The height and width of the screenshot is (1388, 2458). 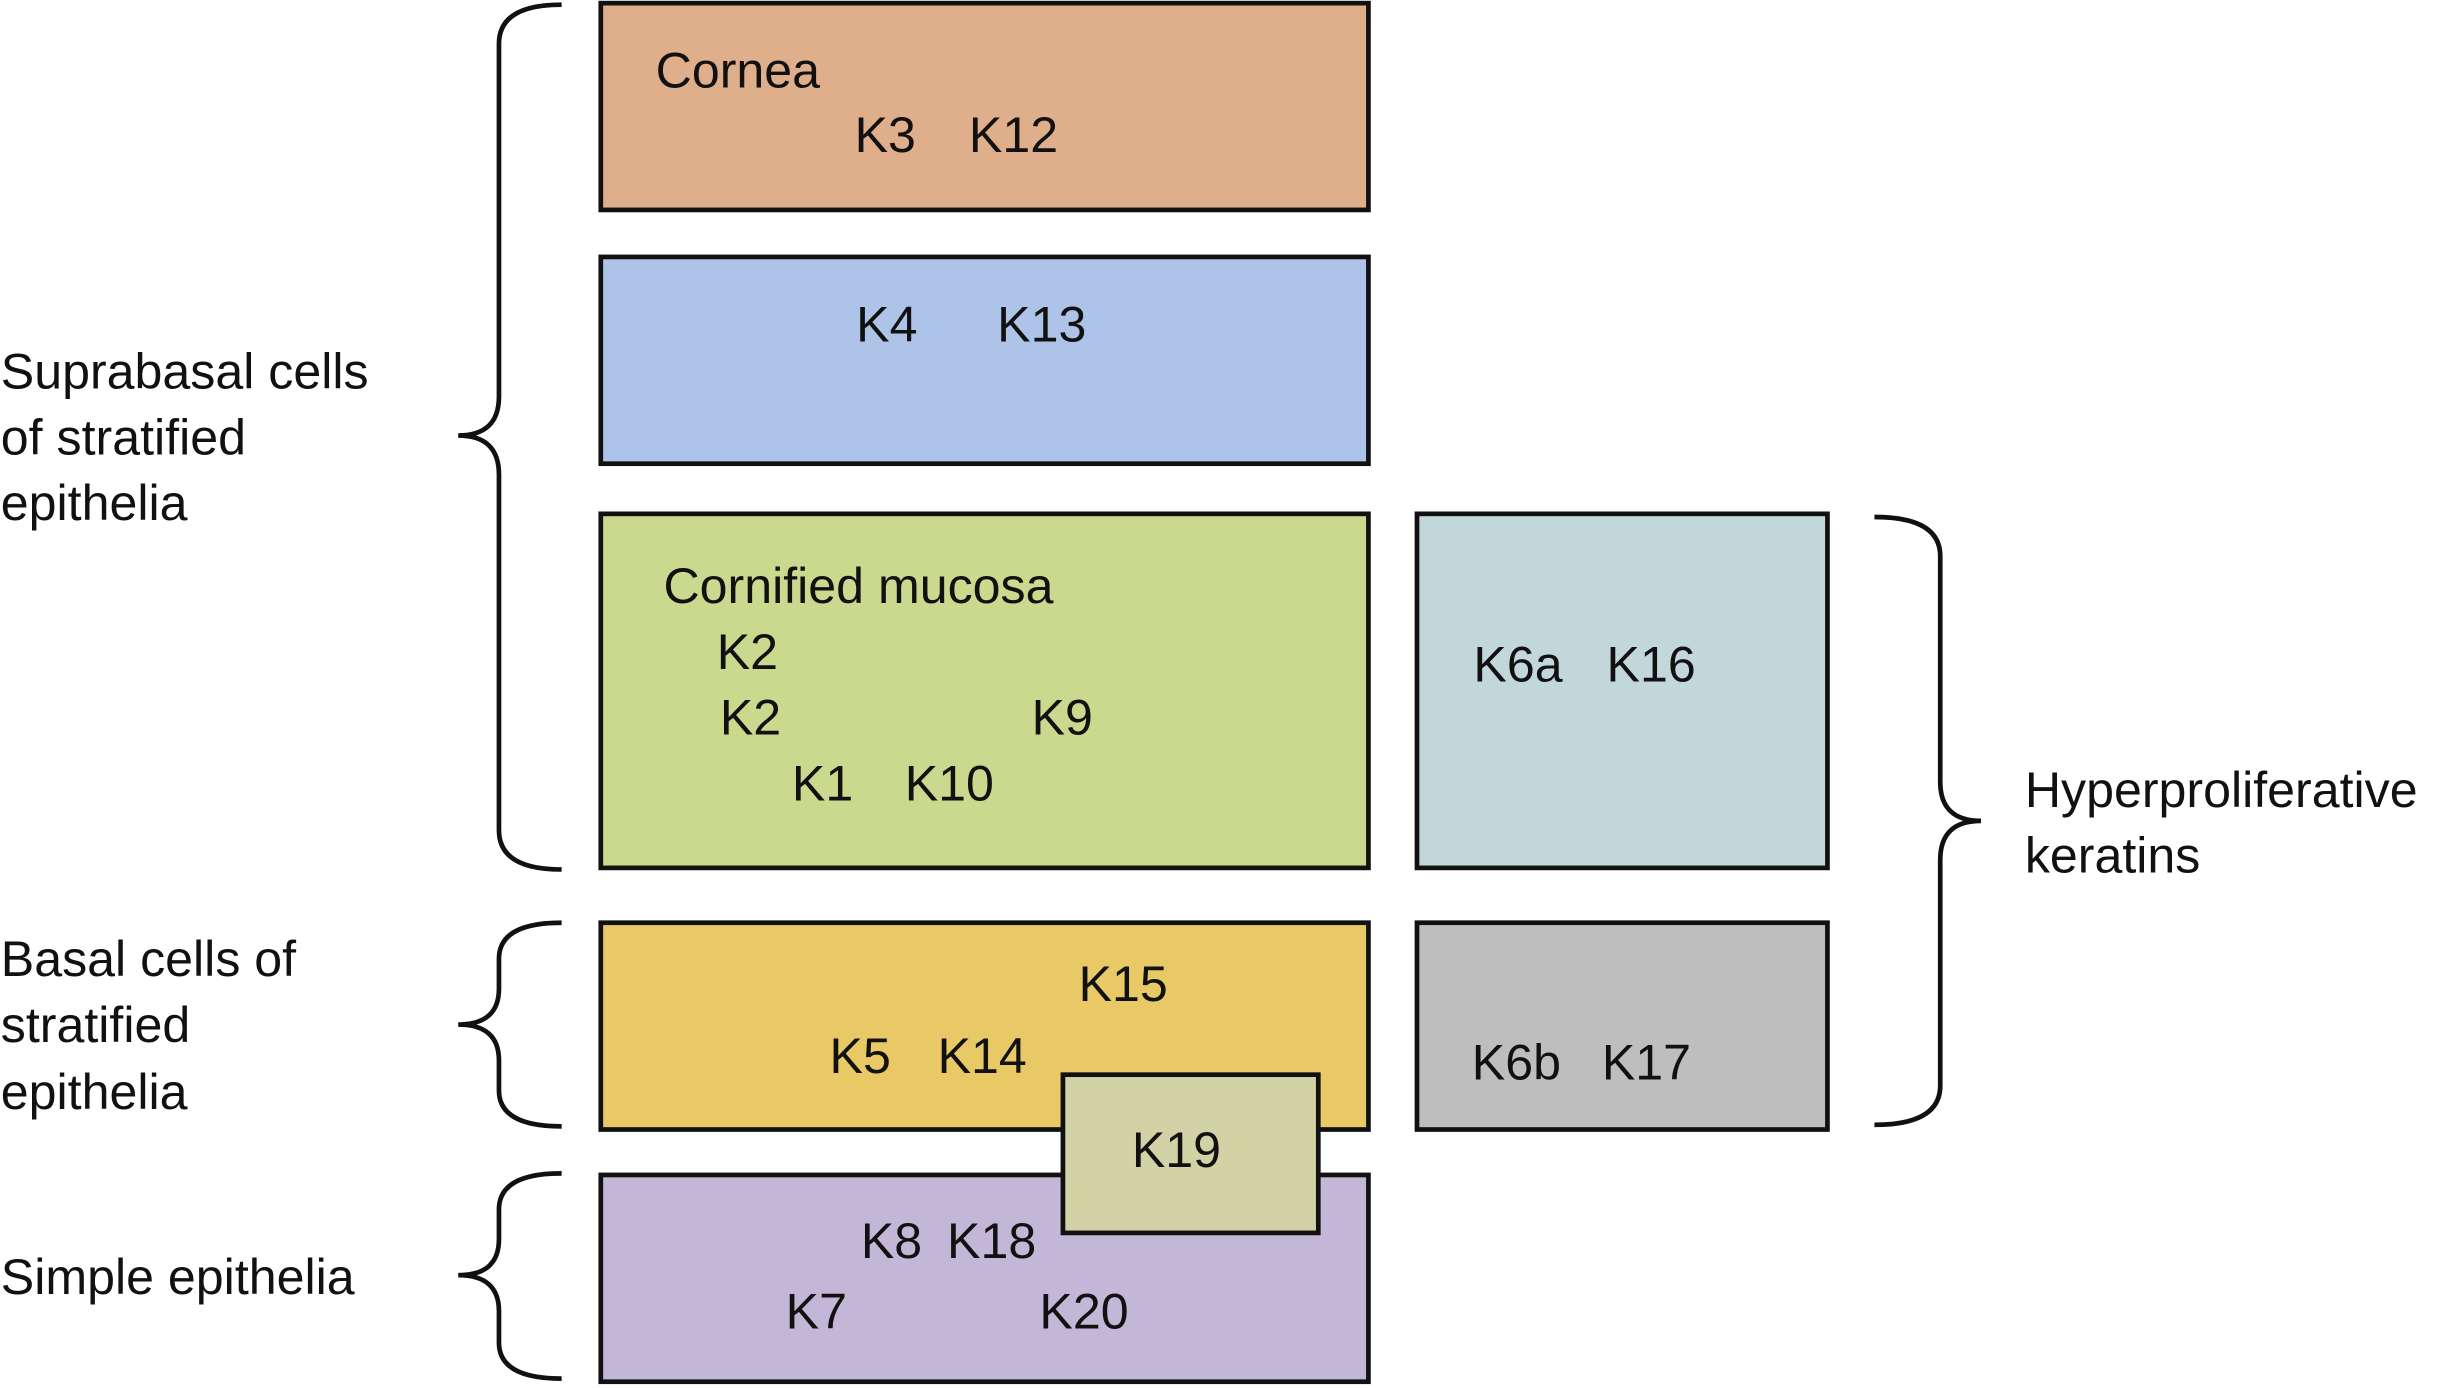 I want to click on keratin-label: K20, so click(x=1083, y=1311).